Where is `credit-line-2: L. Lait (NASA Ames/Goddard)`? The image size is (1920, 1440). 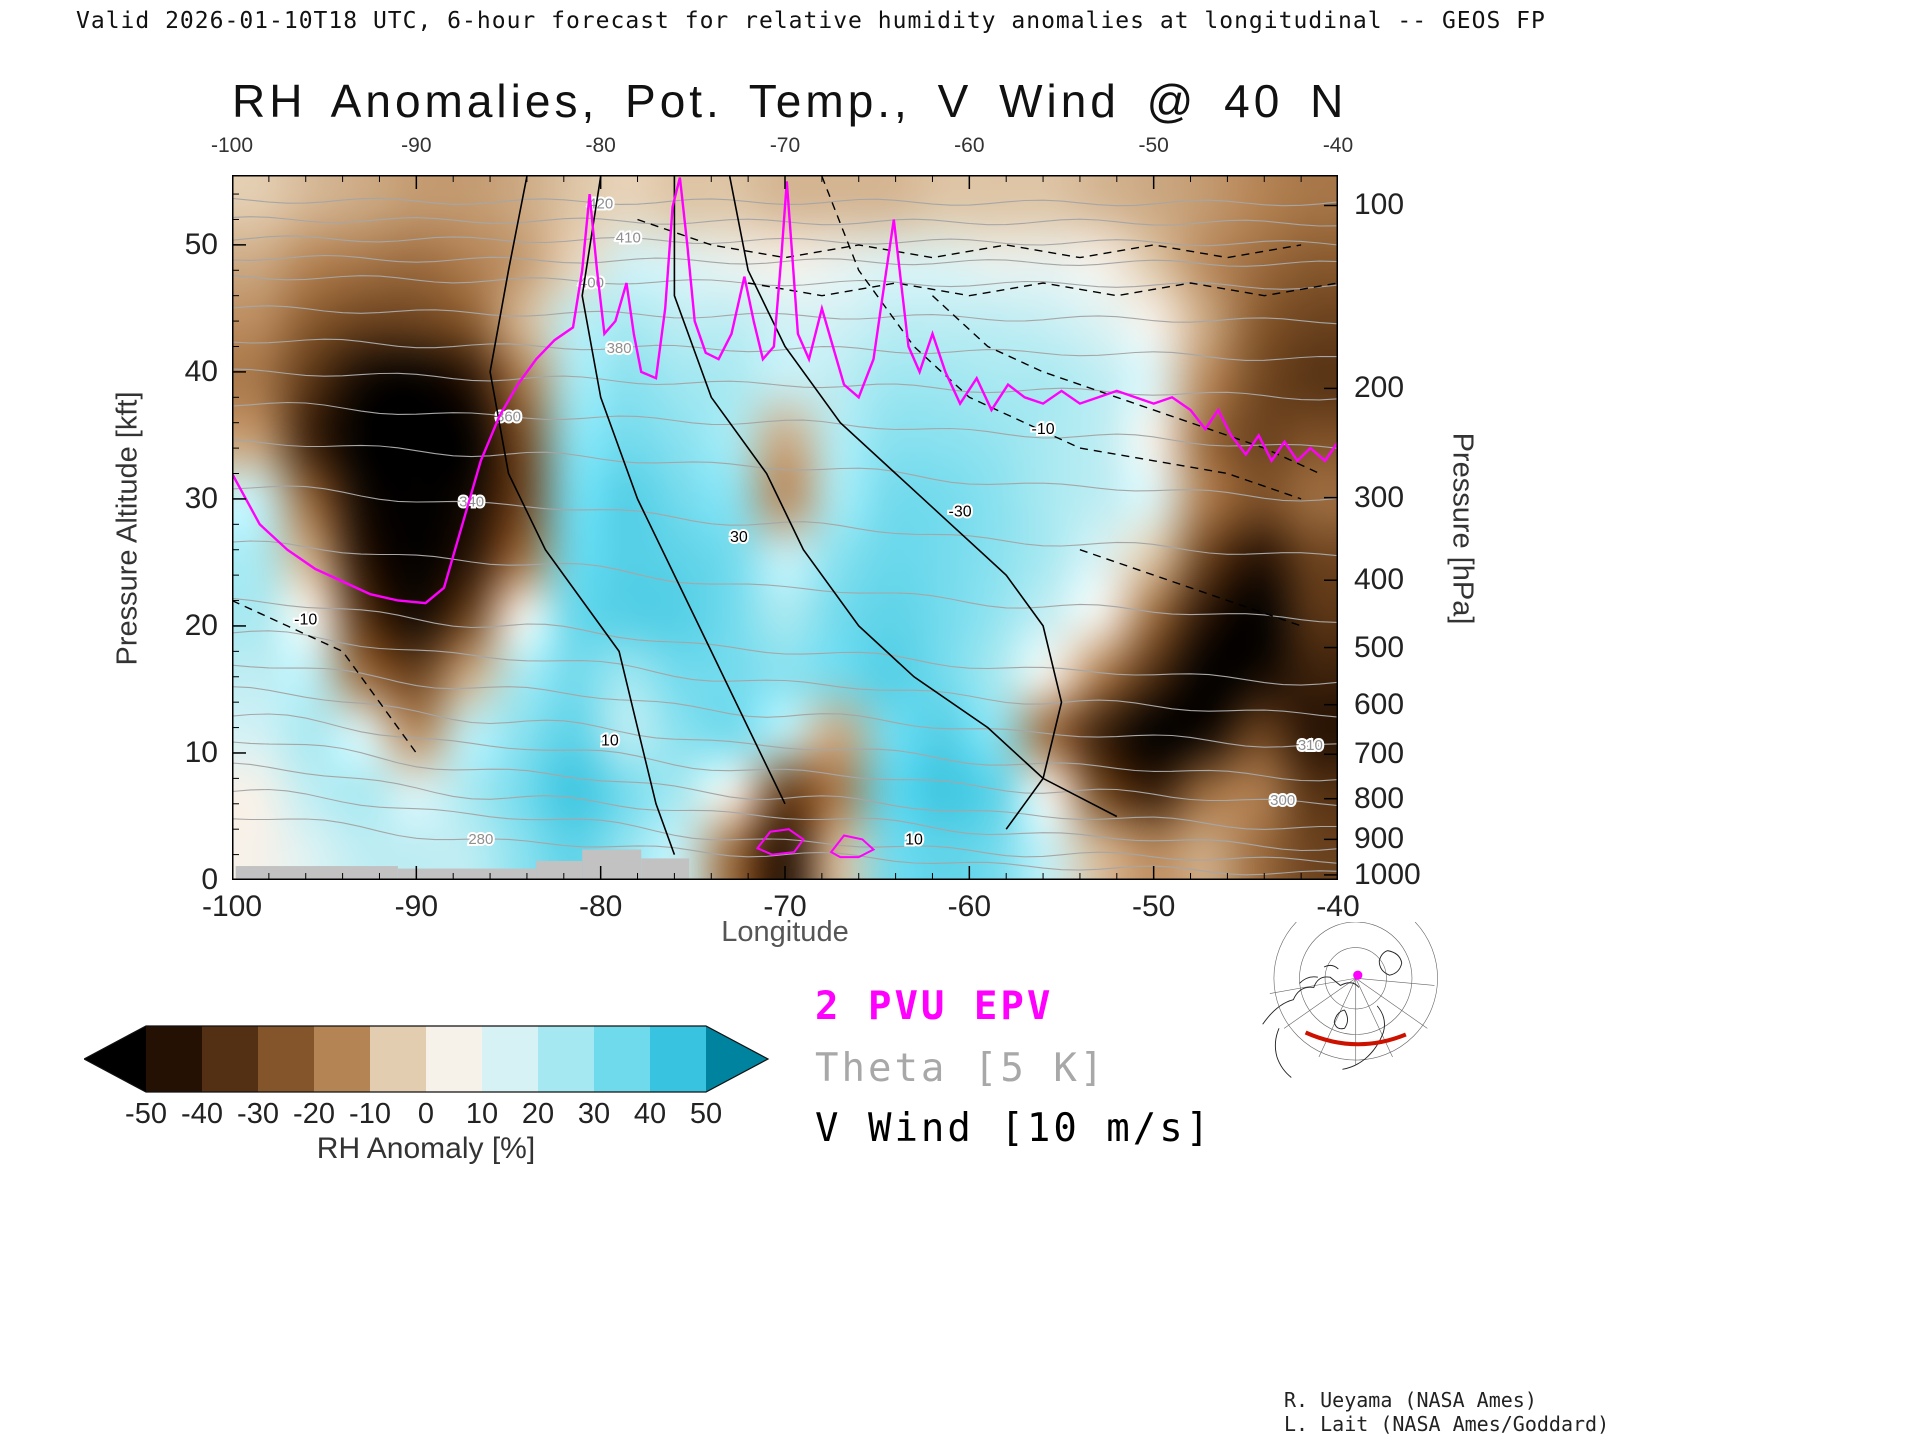
credit-line-2: L. Lait (NASA Ames/Goddard) is located at coordinates (1447, 1424).